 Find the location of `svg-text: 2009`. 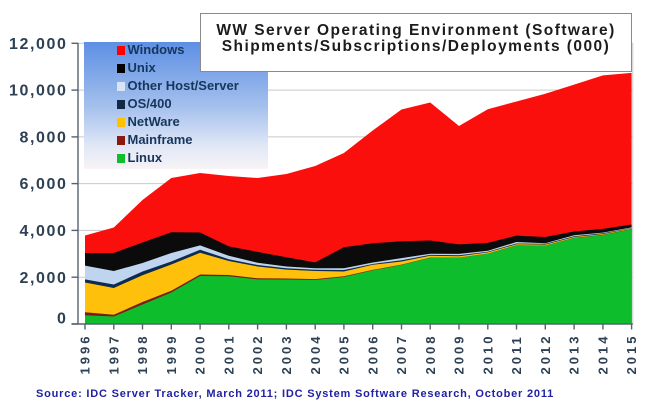

svg-text: 2009 is located at coordinates (459, 354).